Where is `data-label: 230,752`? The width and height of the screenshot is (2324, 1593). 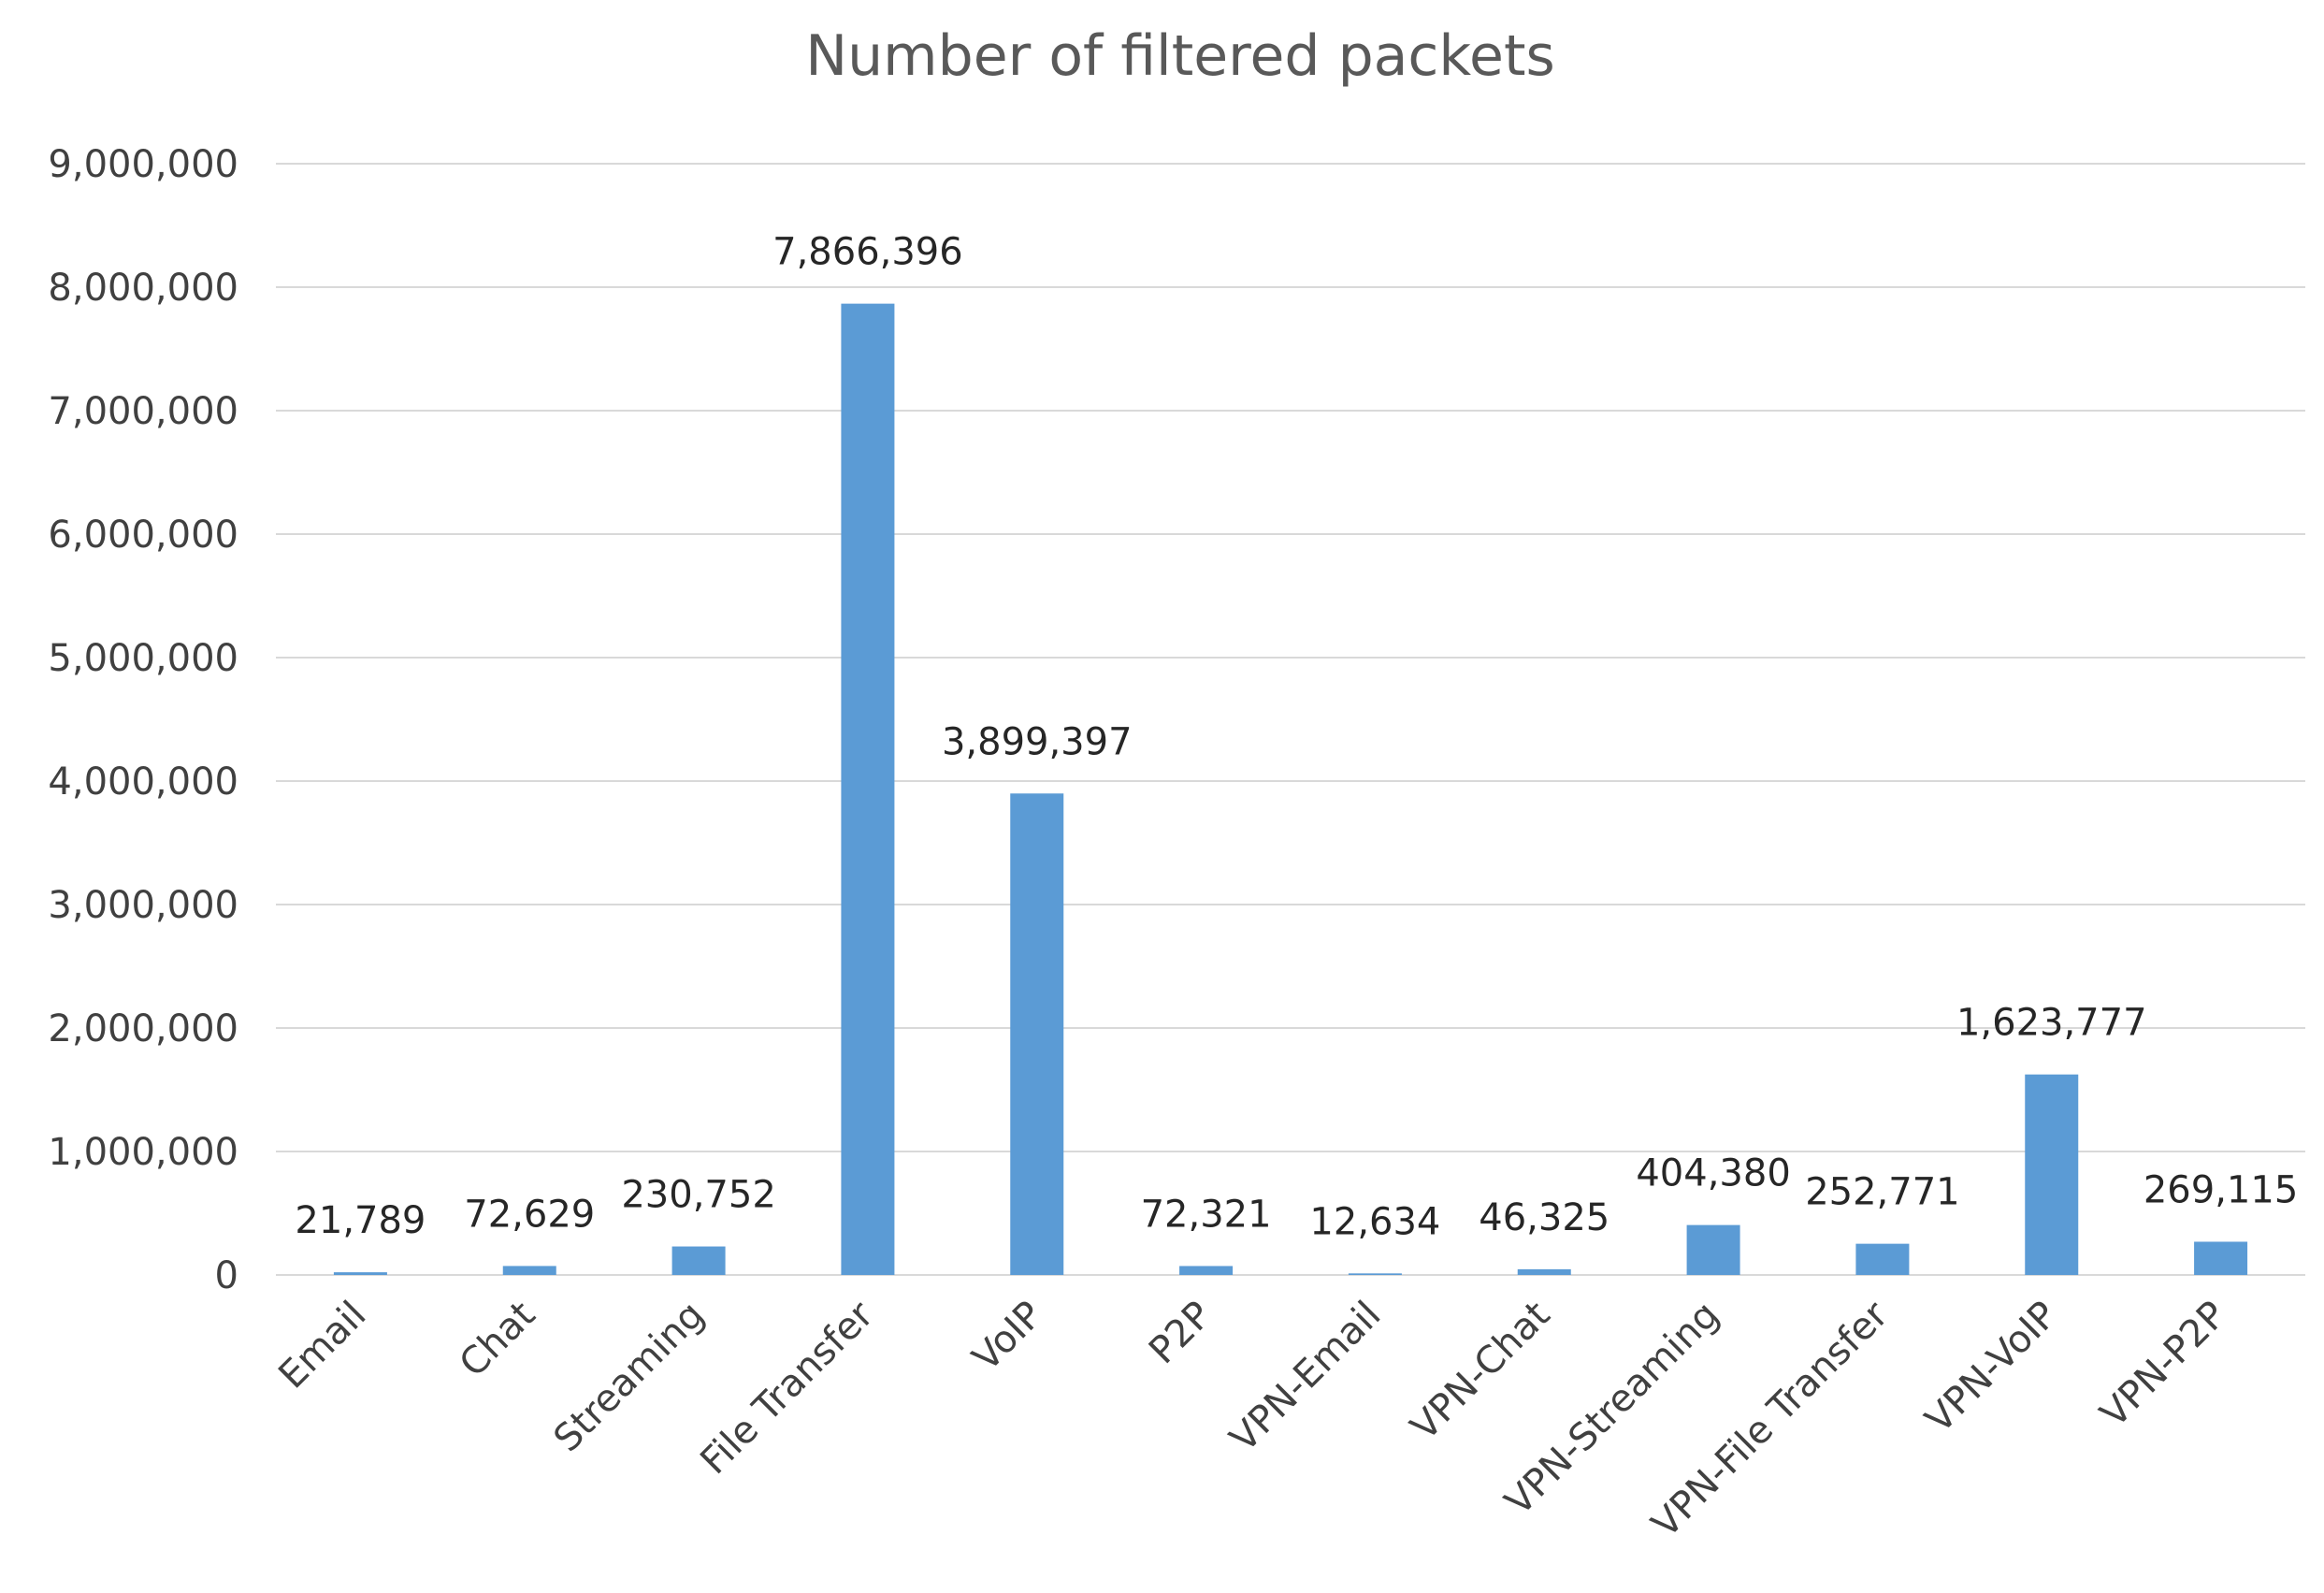
data-label: 230,752 is located at coordinates (698, 1195).